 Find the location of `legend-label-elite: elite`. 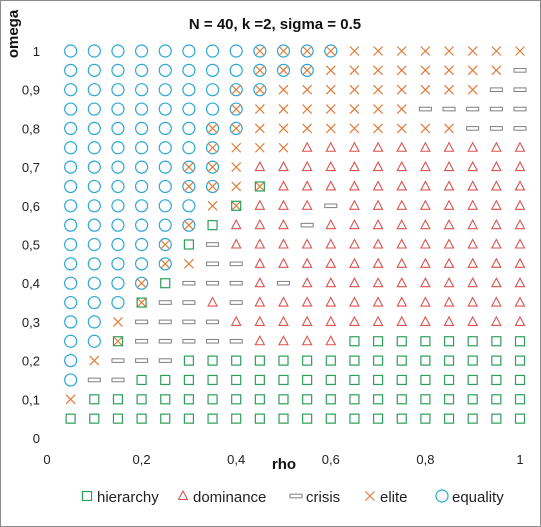

legend-label-elite: elite is located at coordinates (394, 497).